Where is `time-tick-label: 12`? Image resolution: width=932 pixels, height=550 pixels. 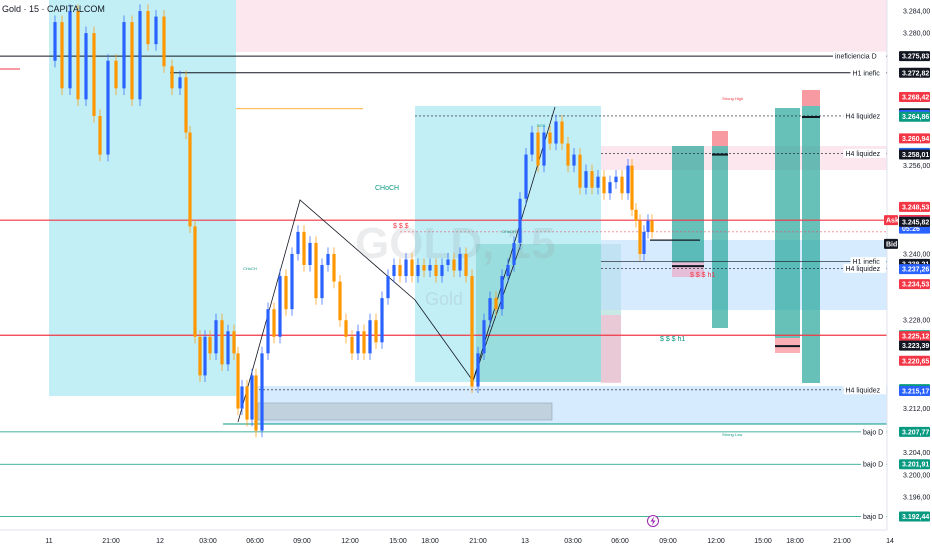 time-tick-label: 12 is located at coordinates (160, 541).